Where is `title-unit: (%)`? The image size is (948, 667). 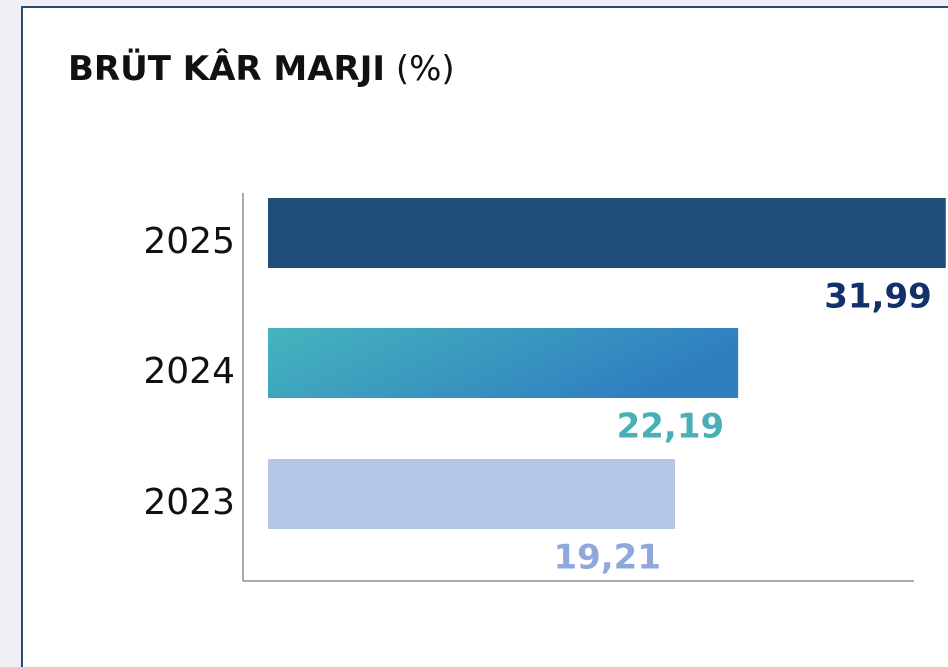 title-unit: (%) is located at coordinates (425, 69).